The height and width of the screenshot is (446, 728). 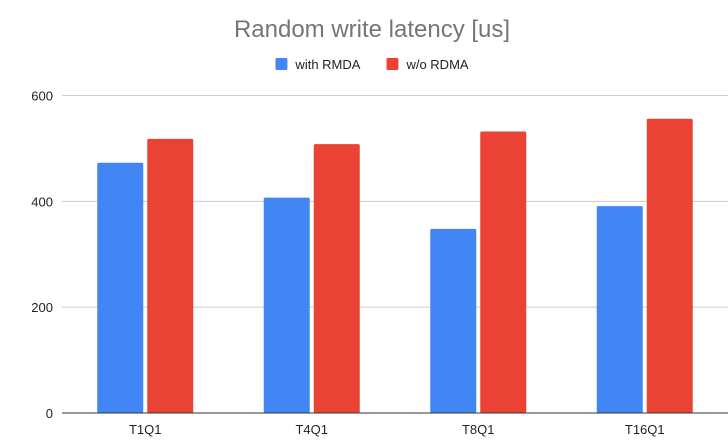 What do you see at coordinates (42, 255) in the screenshot?
I see `y-axis: 0 200 400 600` at bounding box center [42, 255].